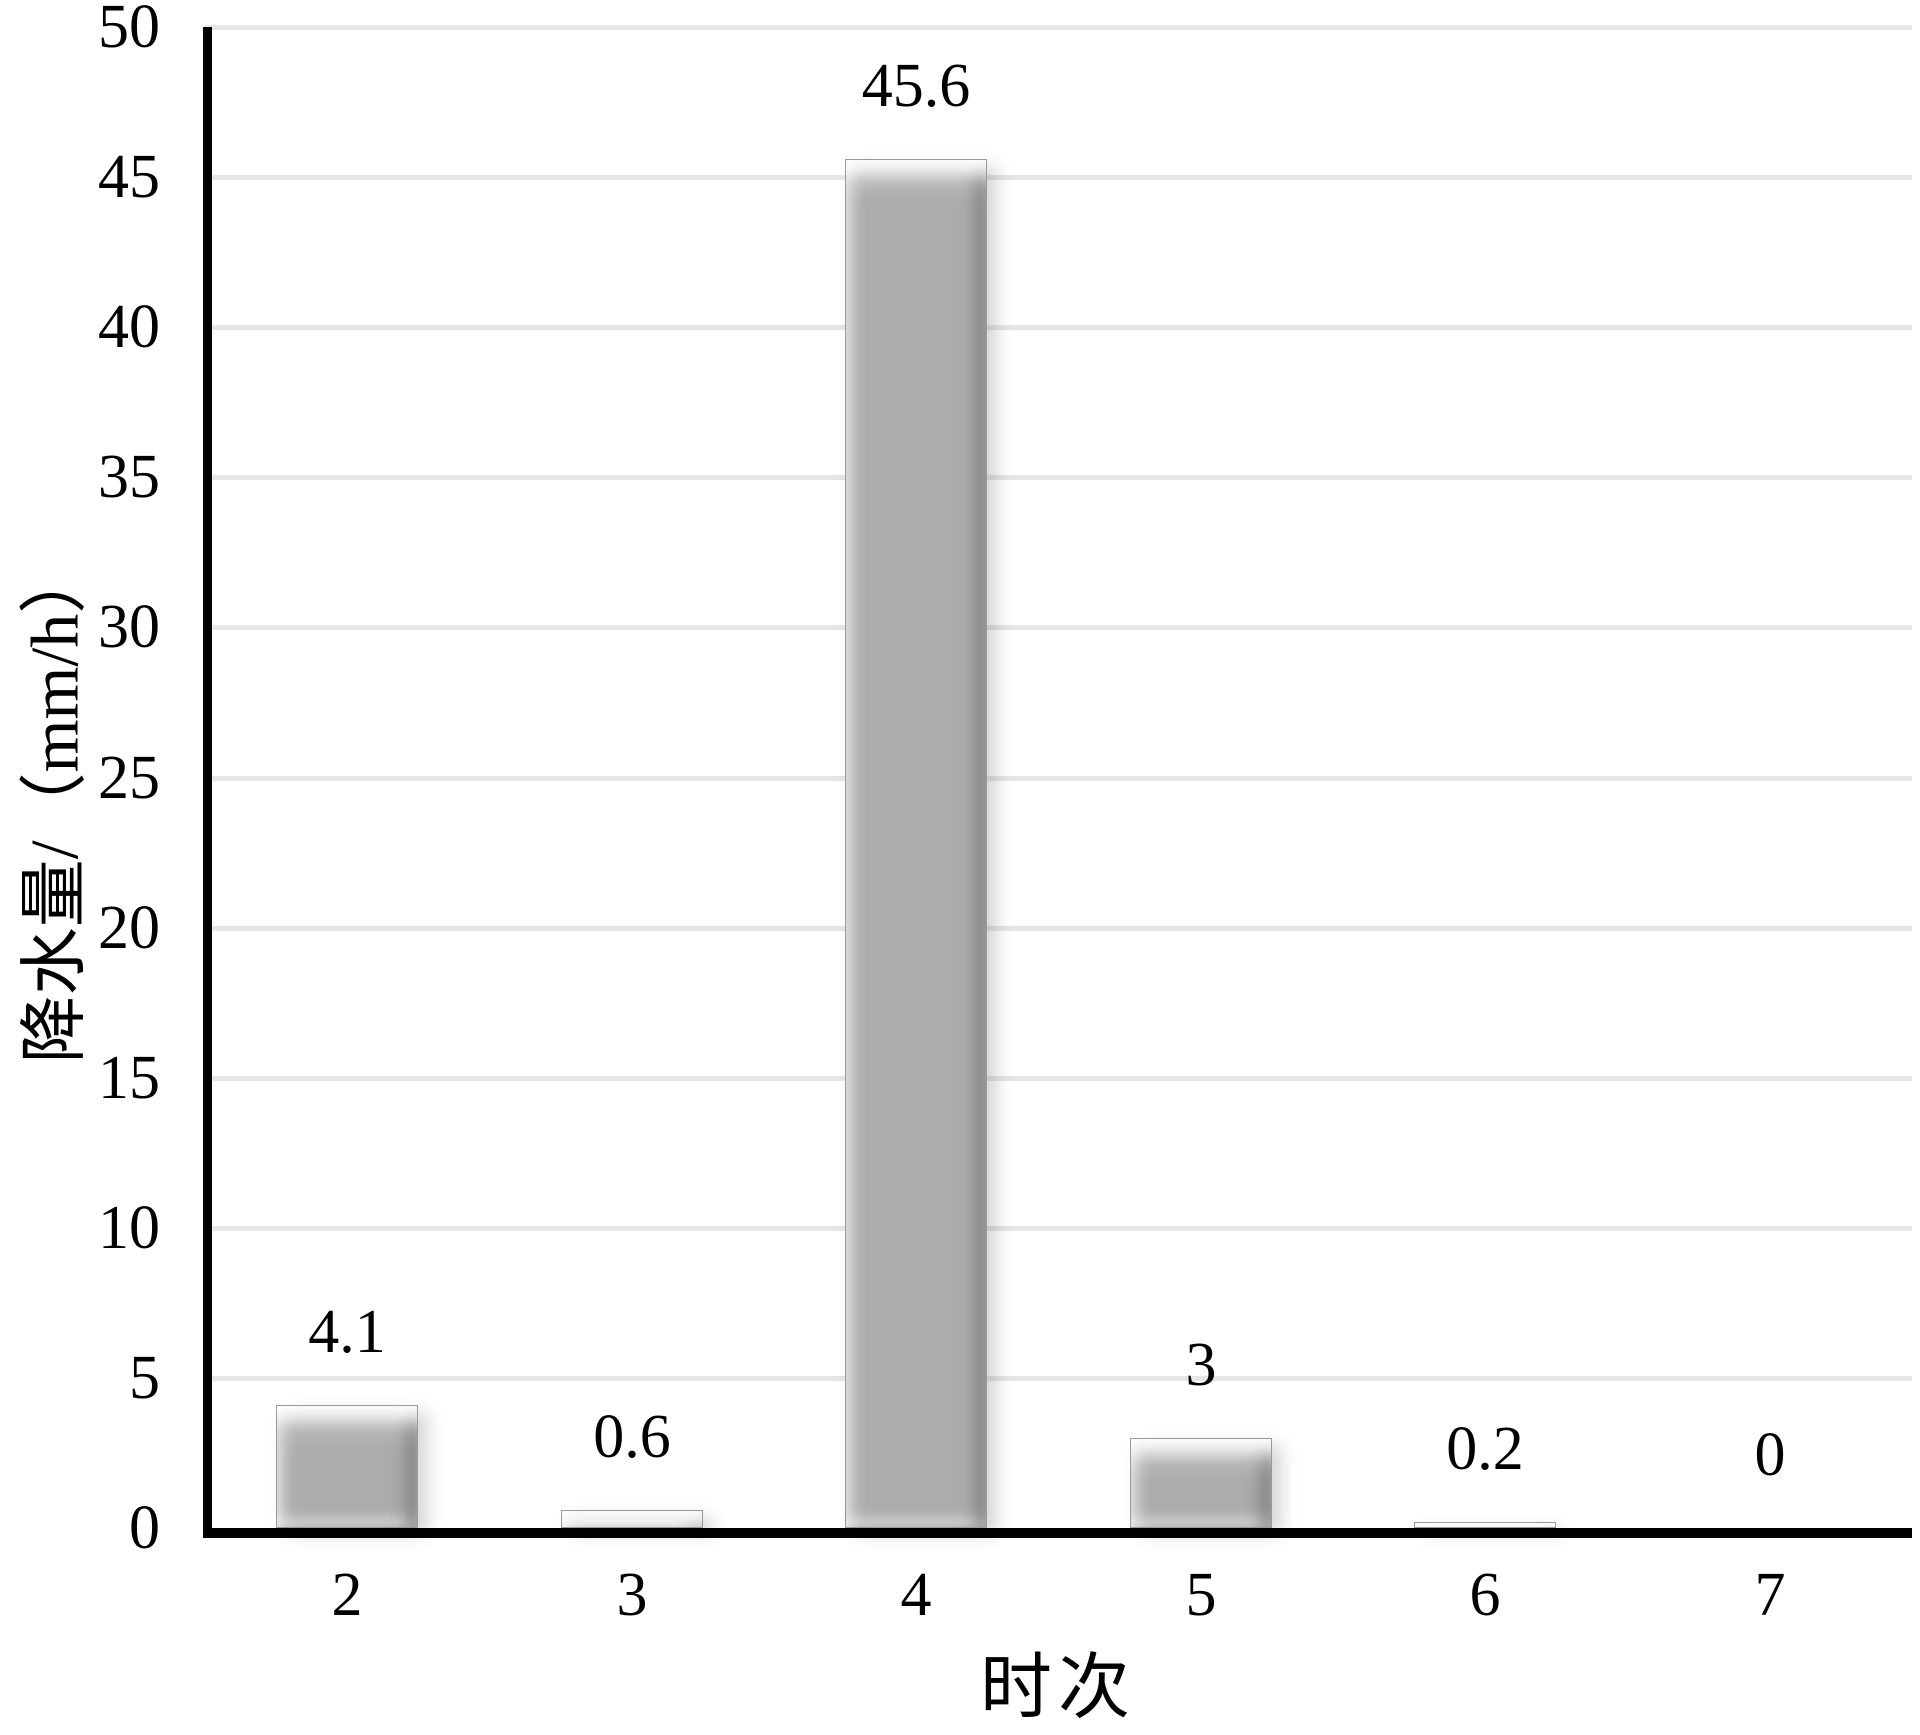 This screenshot has height=1735, width=1920. I want to click on x-tick-label-7: 7, so click(1770, 1595).